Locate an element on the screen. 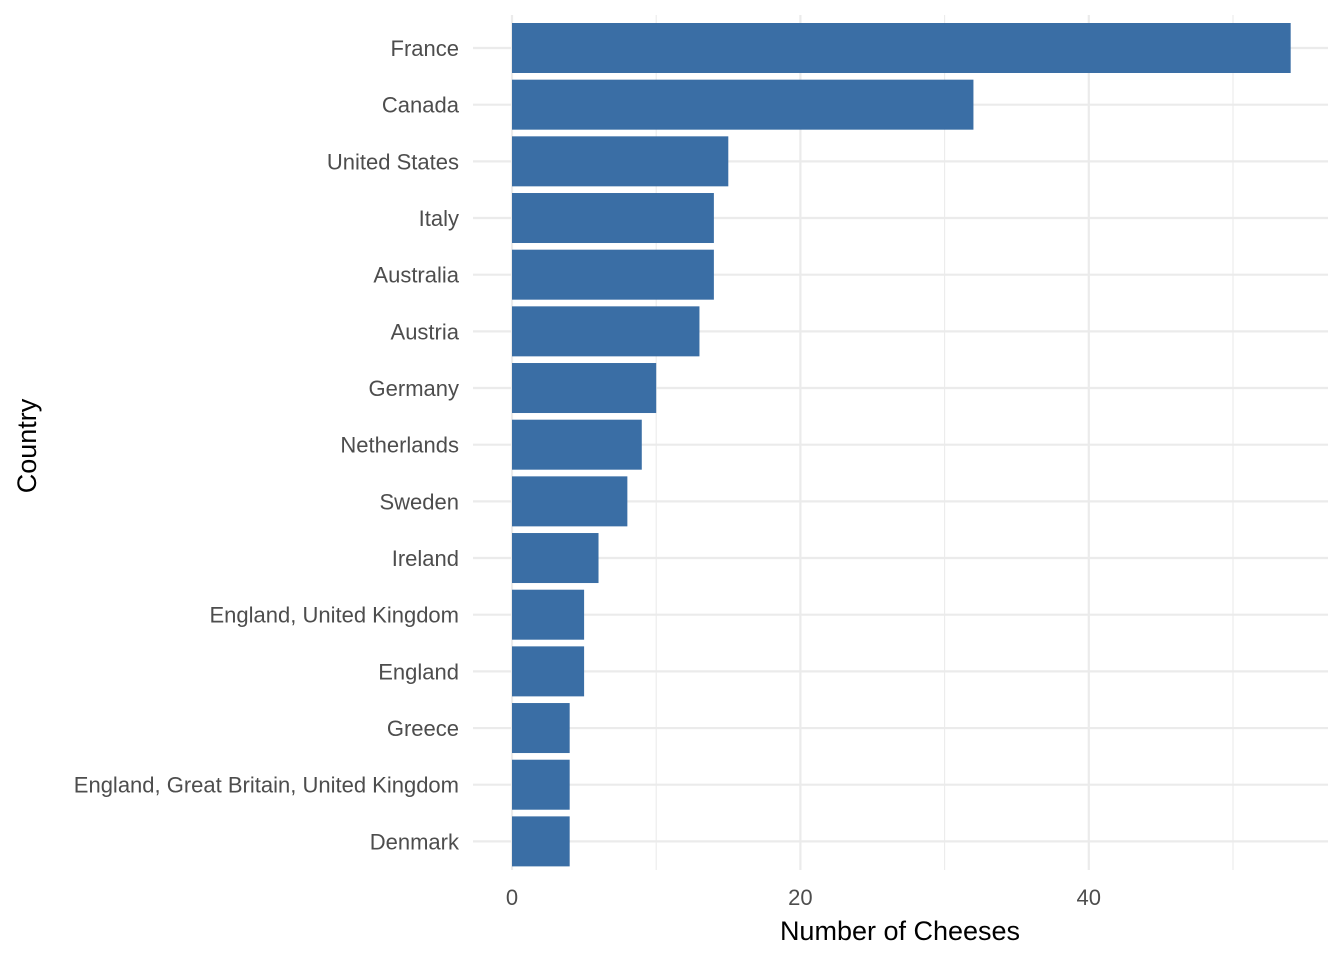  y-tick-label: England, United Kingdom is located at coordinates (335, 615).